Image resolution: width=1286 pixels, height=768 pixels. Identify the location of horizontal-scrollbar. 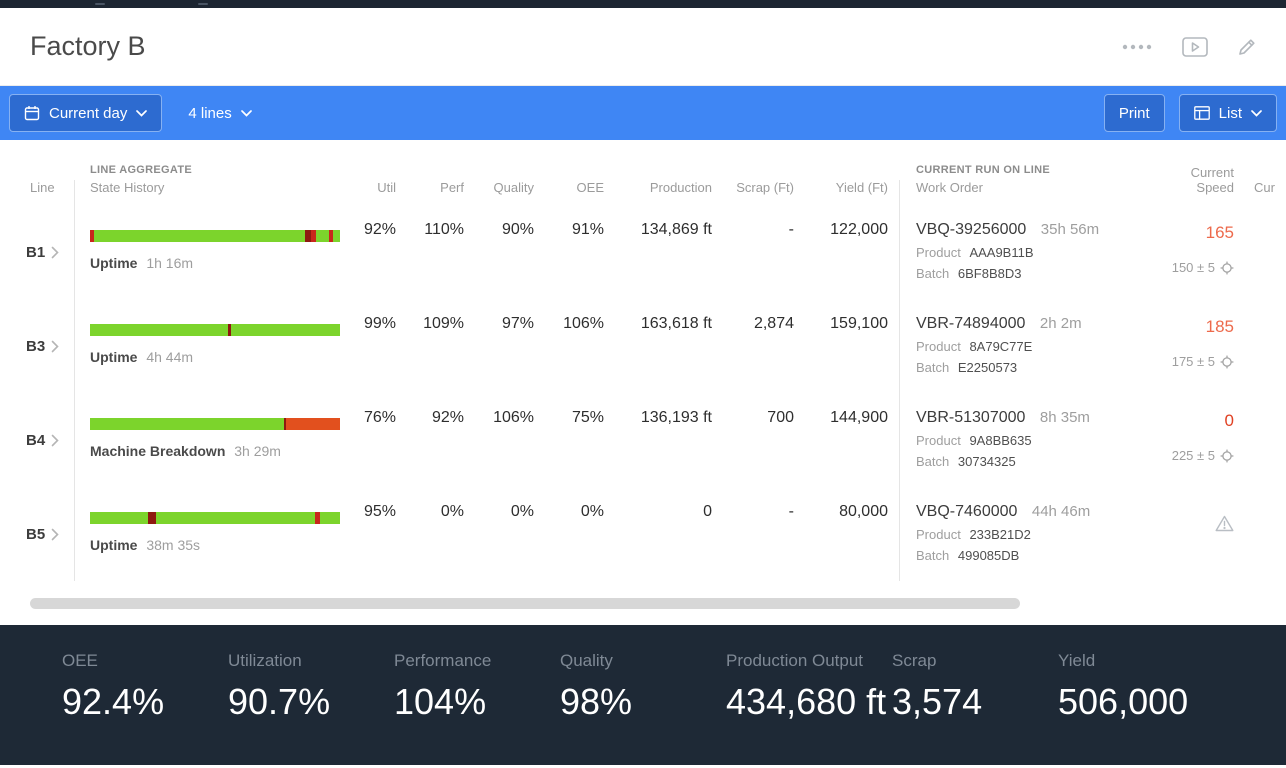
(643, 603).